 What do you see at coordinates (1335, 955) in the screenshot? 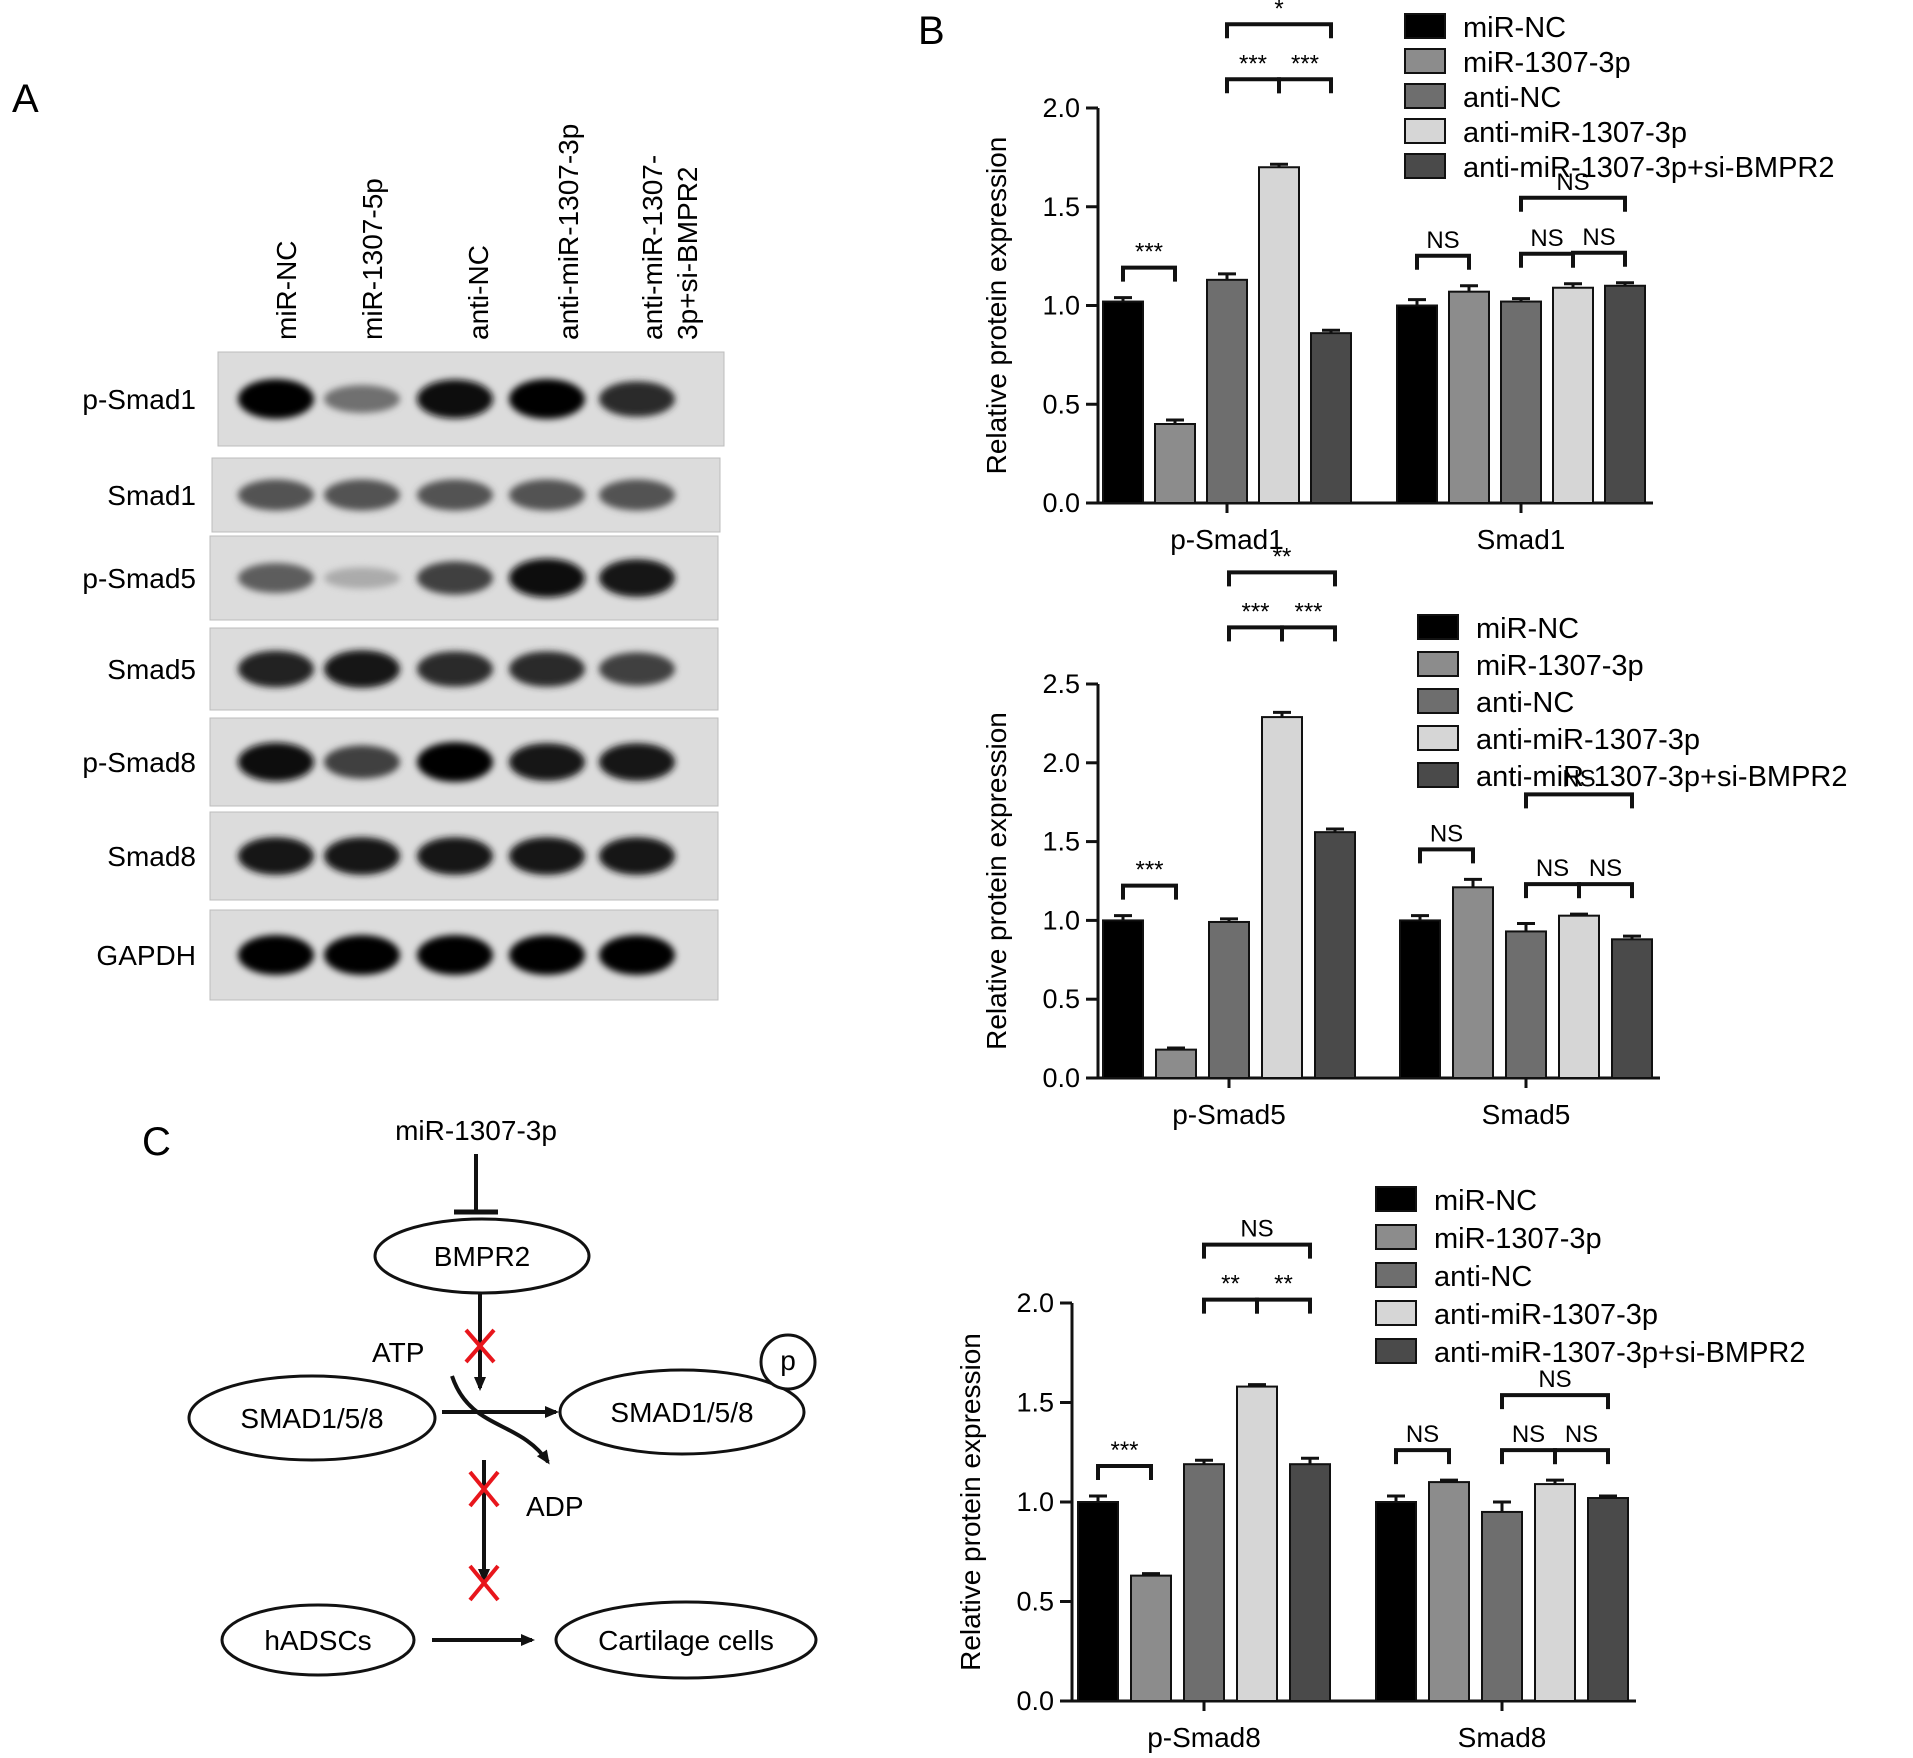
I see `bar-p-smad5-anti-mir-1307-3p-si-bmpr2` at bounding box center [1335, 955].